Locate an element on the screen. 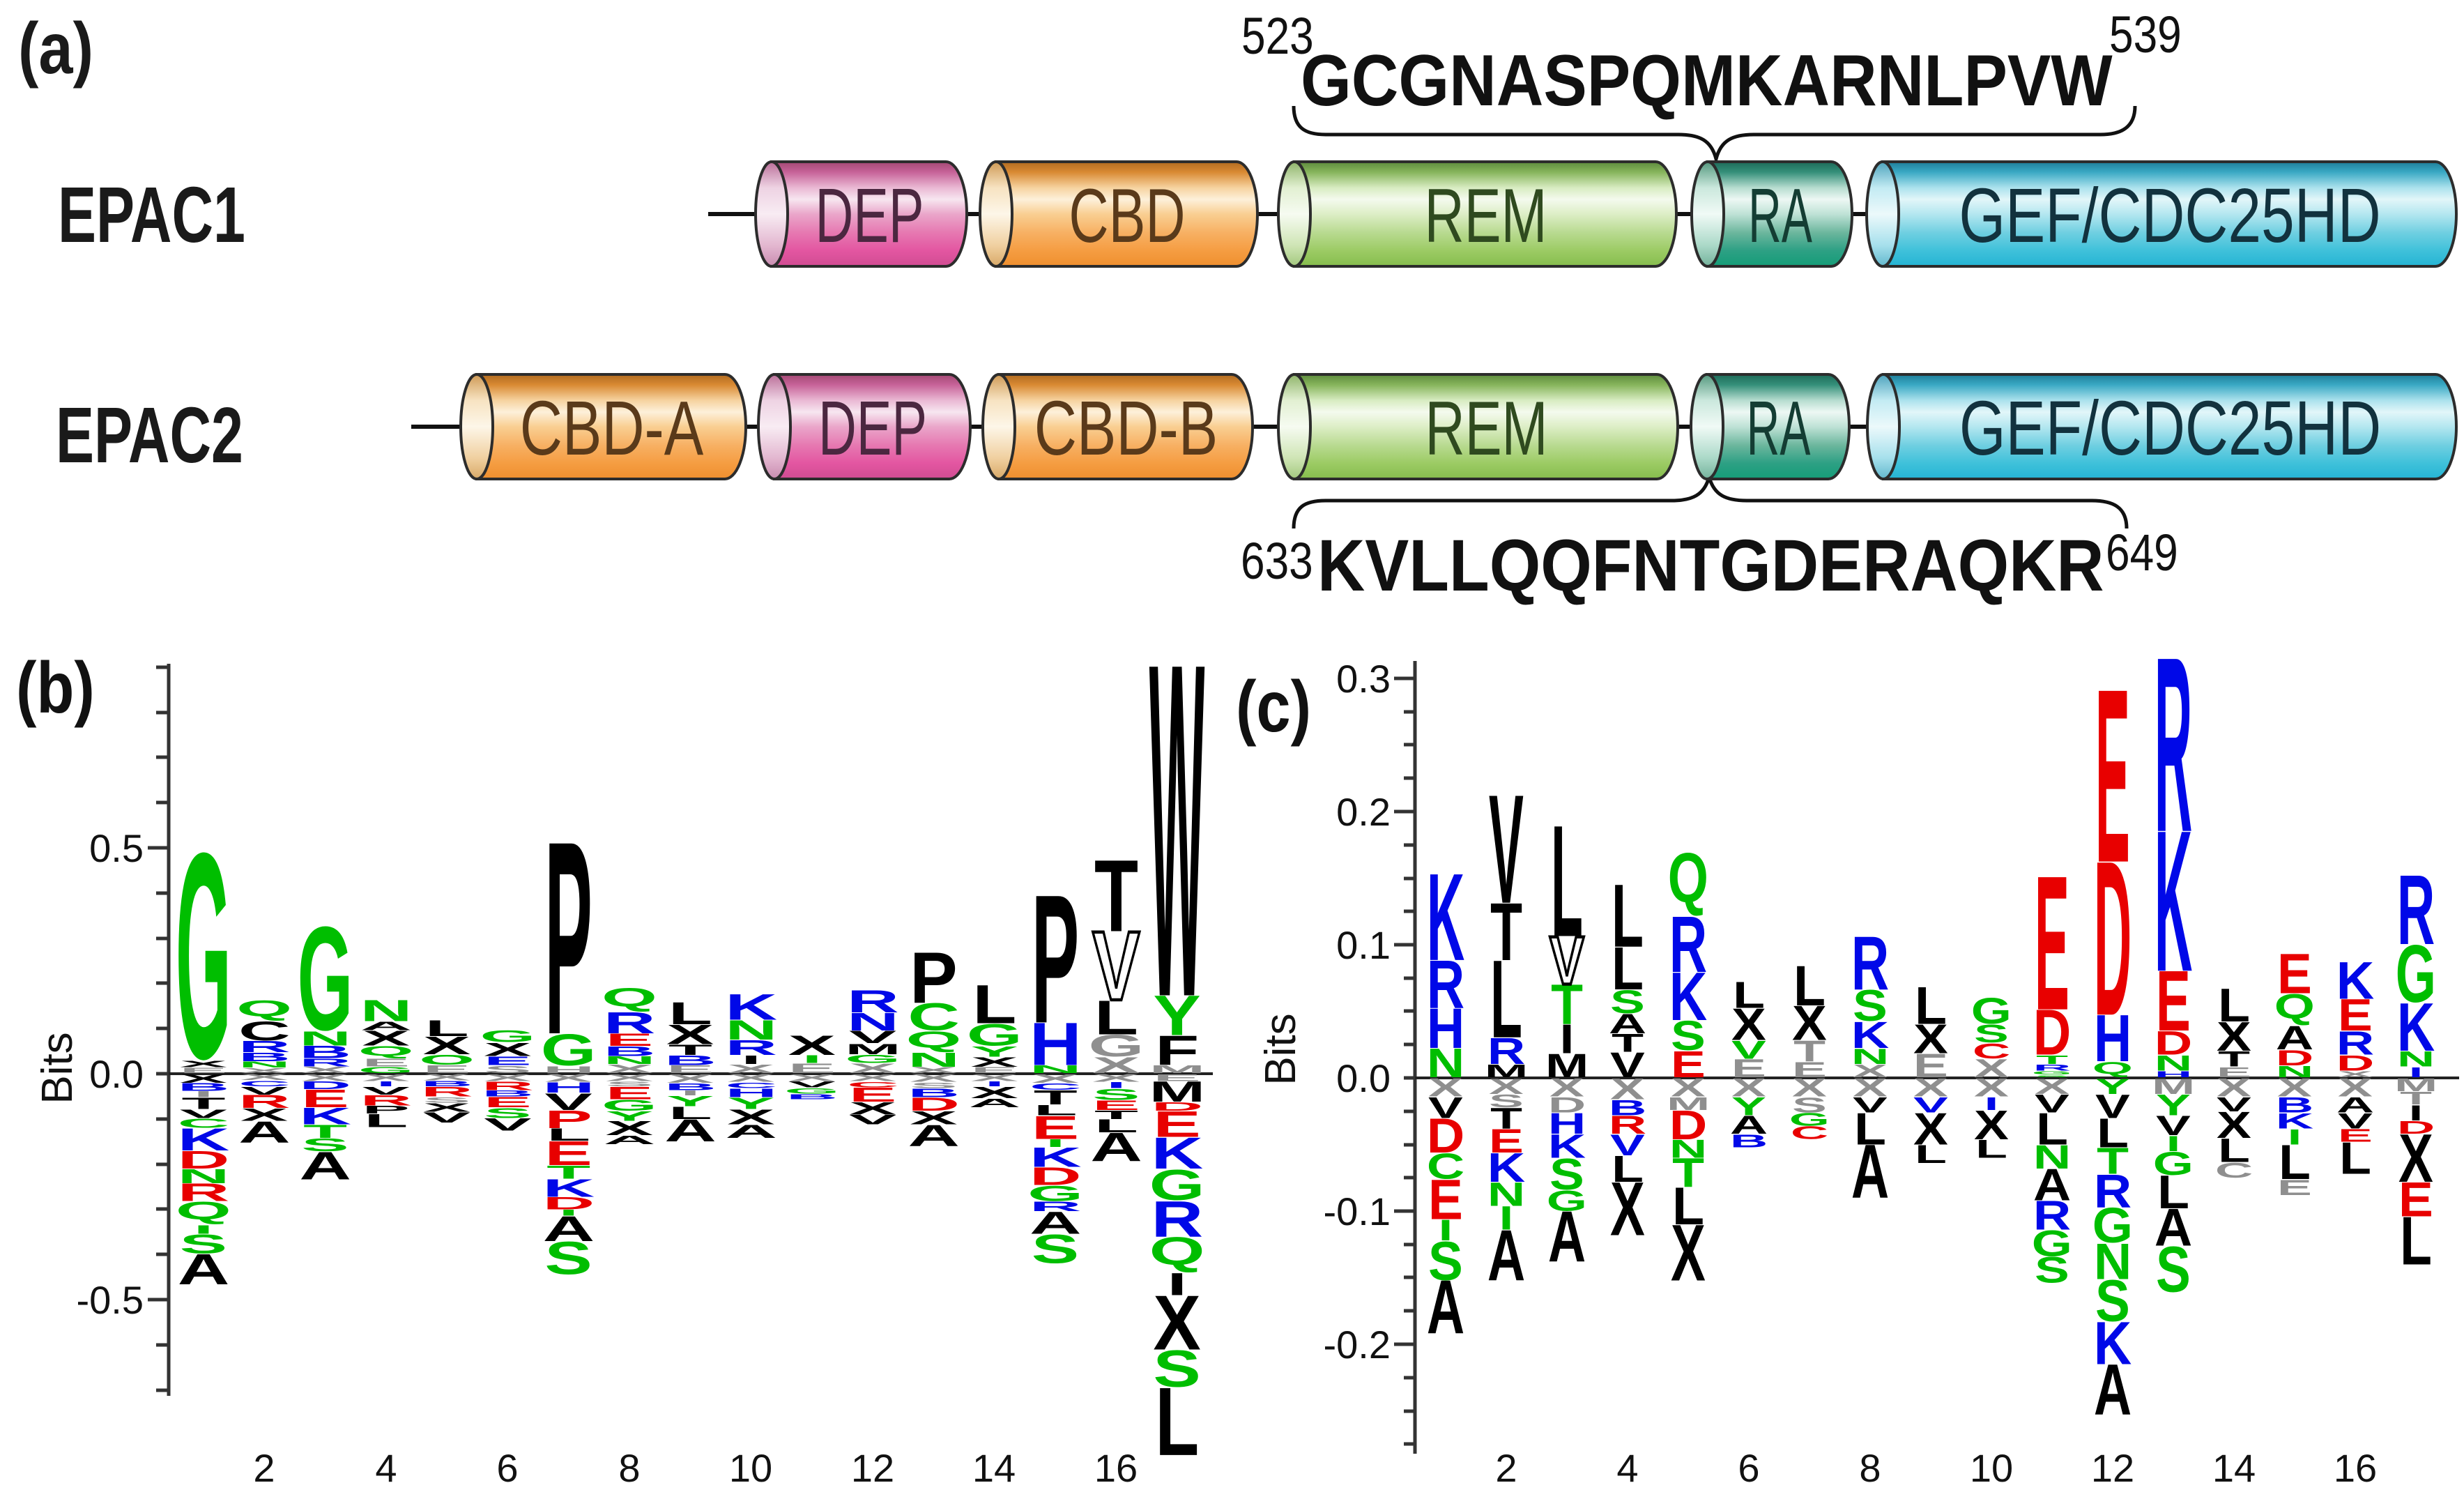 The height and width of the screenshot is (1506, 2464). svg-text: EPAC1 is located at coordinates (151, 214).